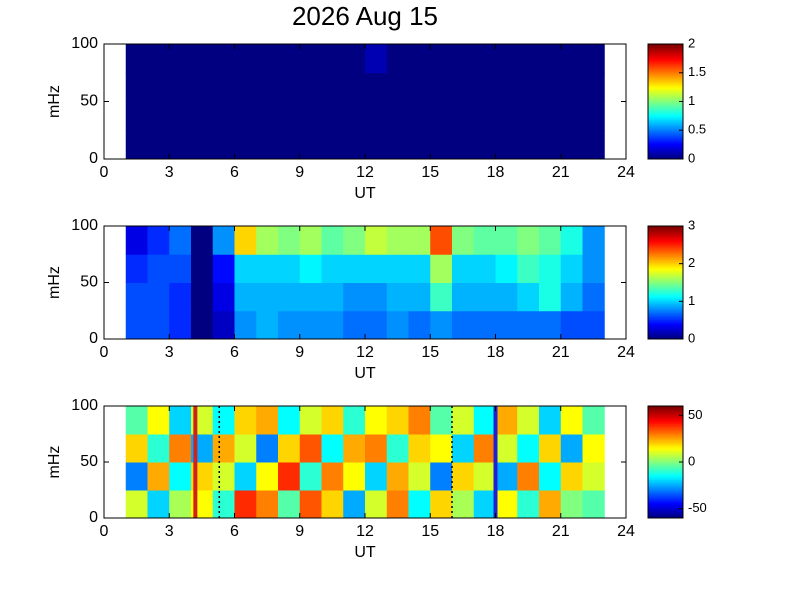 The width and height of the screenshot is (801, 605). I want to click on x-tick-label: 18, so click(496, 172).